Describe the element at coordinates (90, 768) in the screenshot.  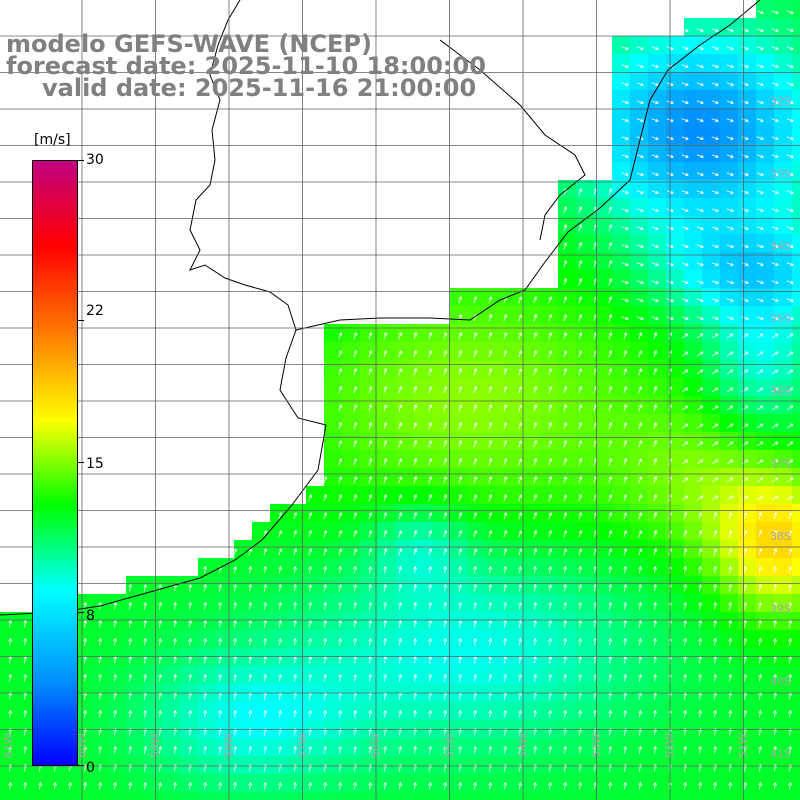
I see `colorbar-tick-0: 0` at that location.